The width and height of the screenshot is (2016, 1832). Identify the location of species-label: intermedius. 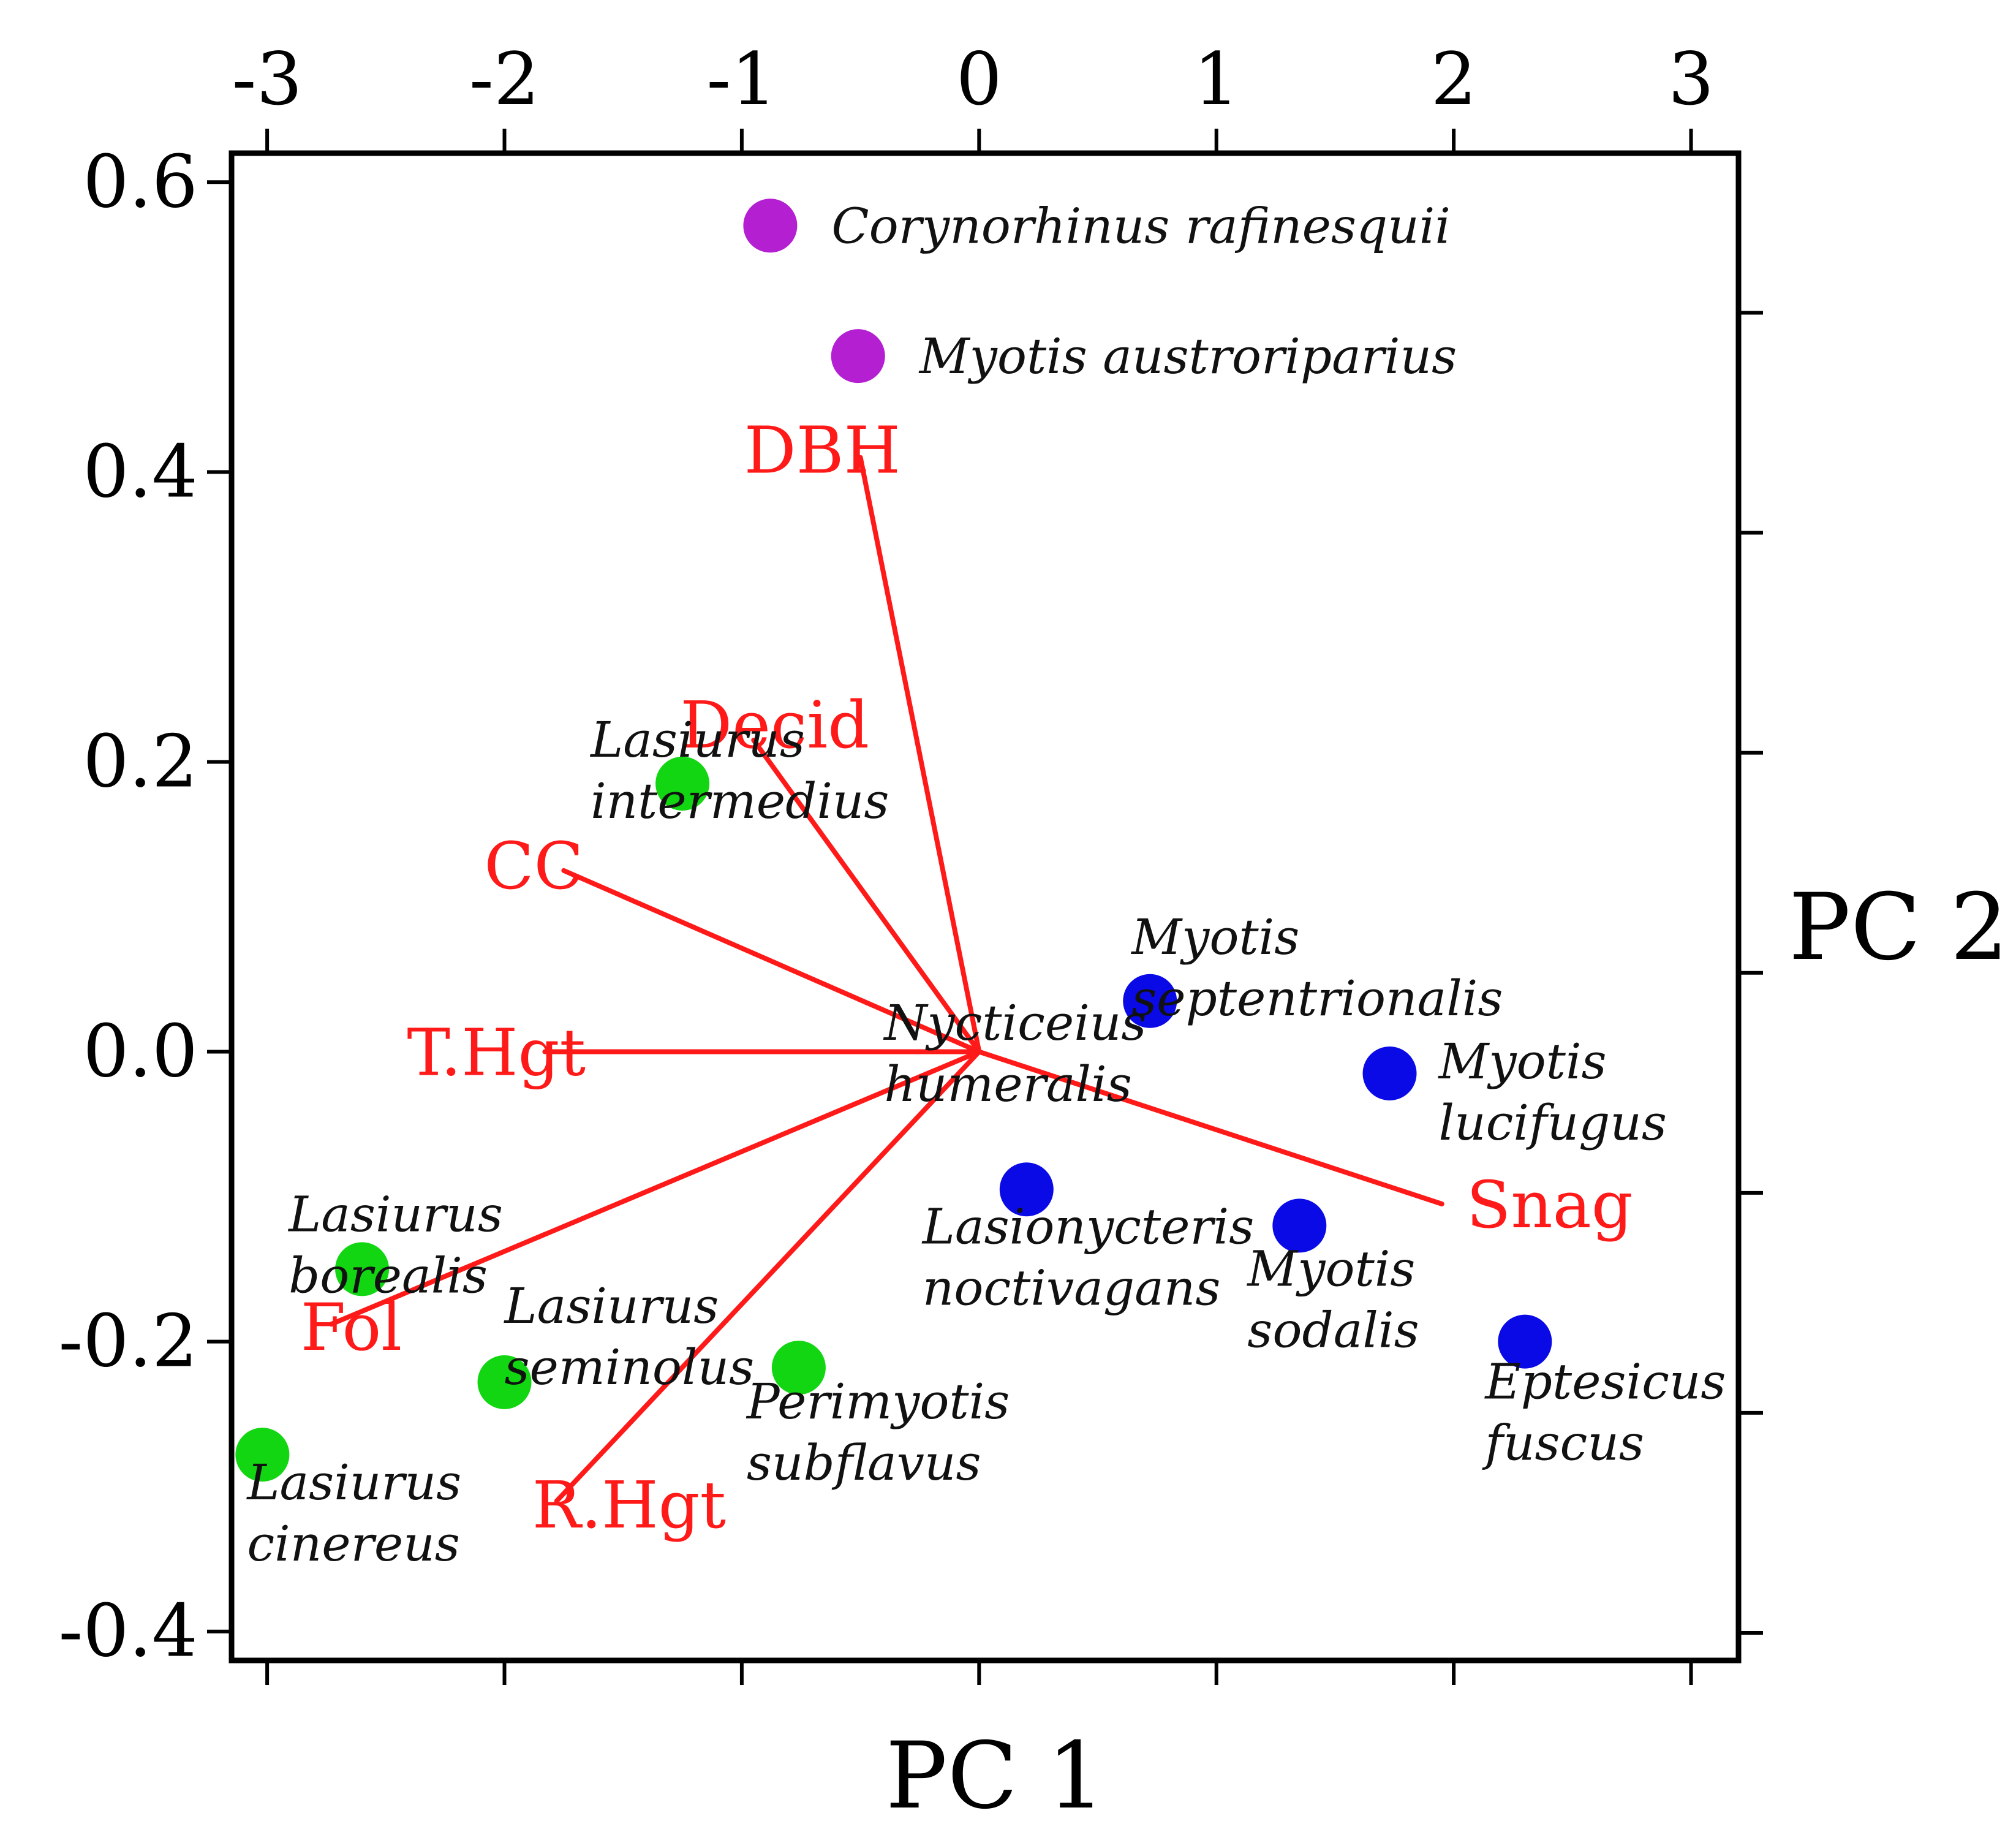
(740, 801).